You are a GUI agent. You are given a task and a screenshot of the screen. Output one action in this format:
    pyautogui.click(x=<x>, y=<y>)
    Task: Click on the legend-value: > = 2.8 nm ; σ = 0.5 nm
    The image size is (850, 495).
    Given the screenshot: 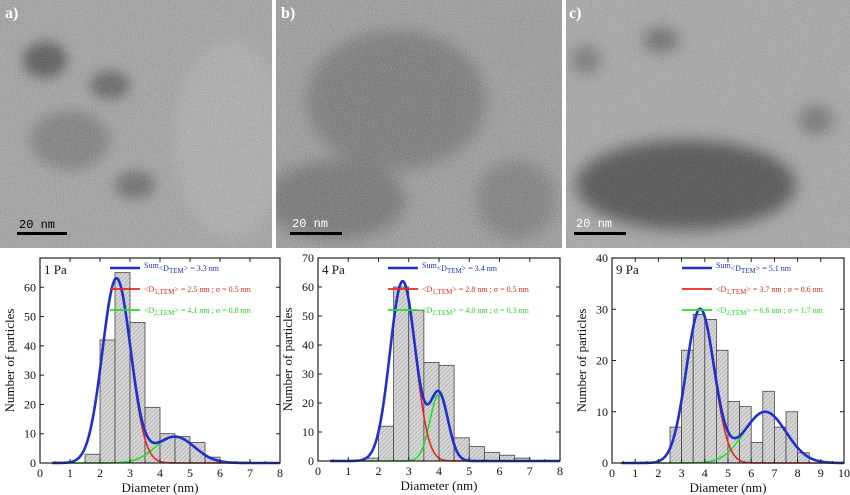 What is the action you would take?
    pyautogui.click(x=490, y=289)
    